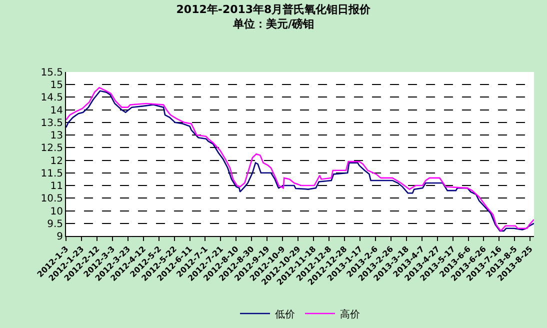  Describe the element at coordinates (350, 314) in the screenshot. I see `legend-label: 高价` at that location.